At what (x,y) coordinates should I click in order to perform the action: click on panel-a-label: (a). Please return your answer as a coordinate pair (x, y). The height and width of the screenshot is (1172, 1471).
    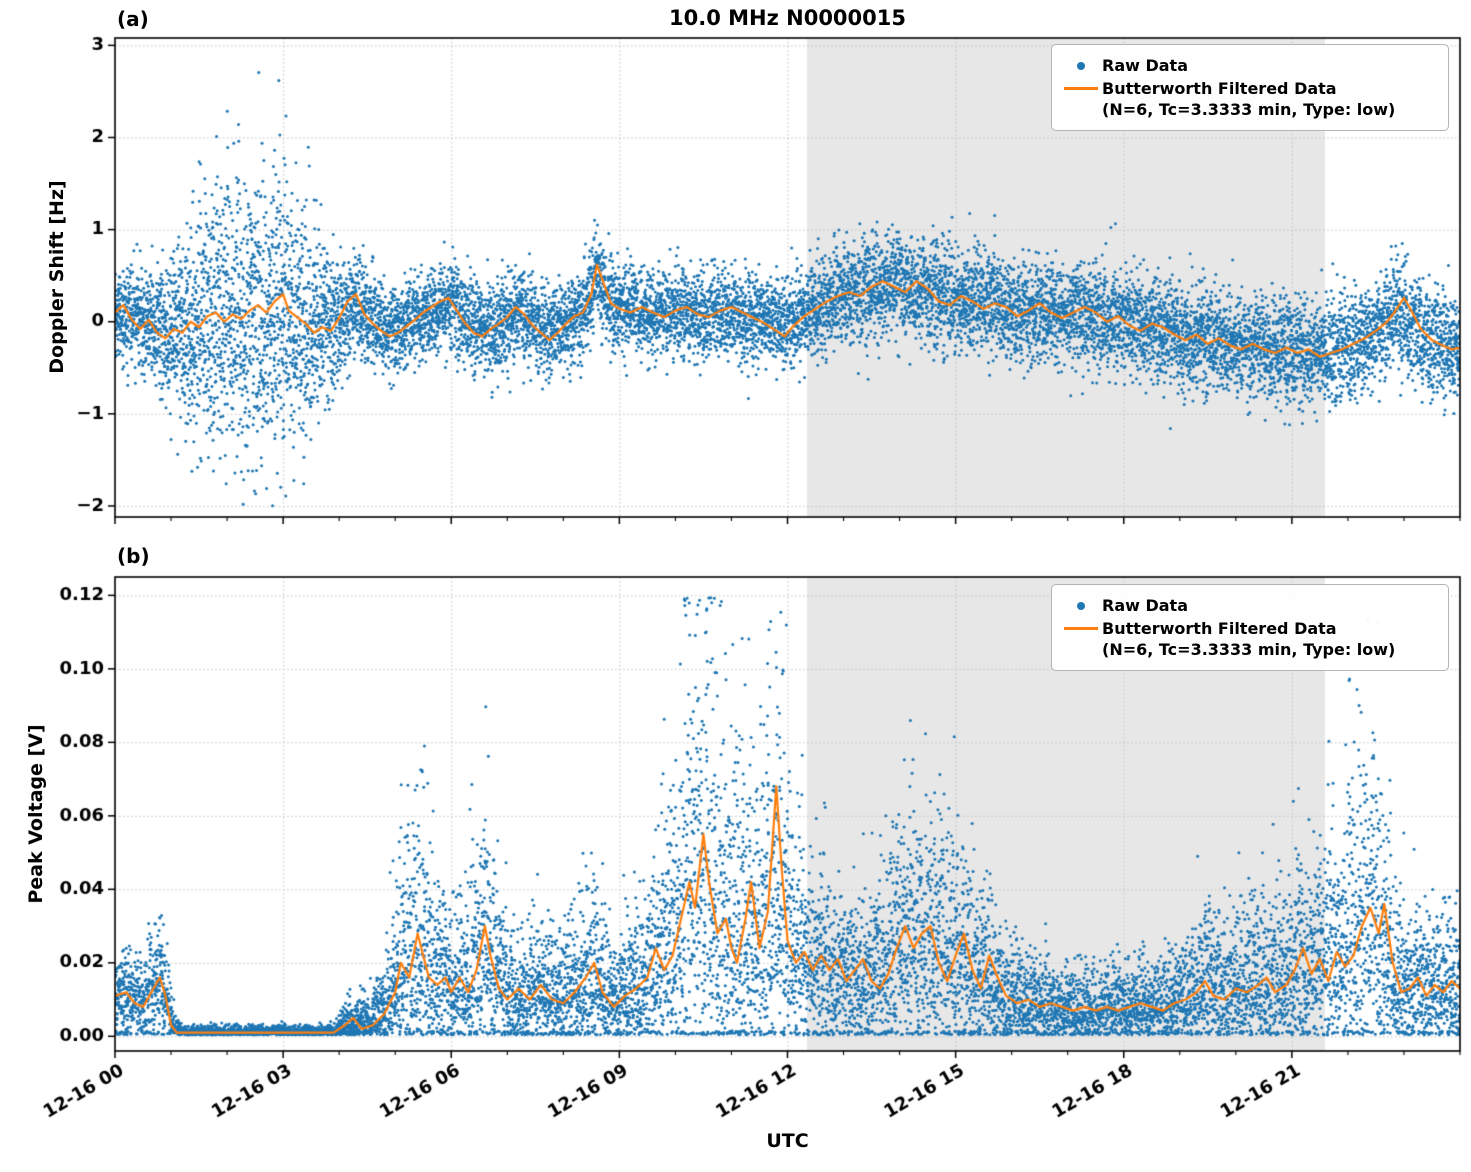
    Looking at the image, I should click on (133, 19).